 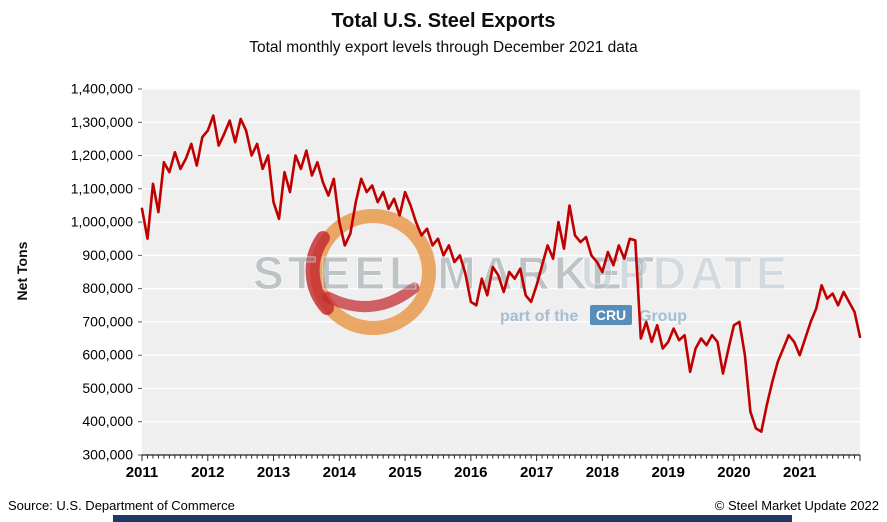 What do you see at coordinates (539, 316) in the screenshot?
I see `watermark-tagline-prefix: part of the` at bounding box center [539, 316].